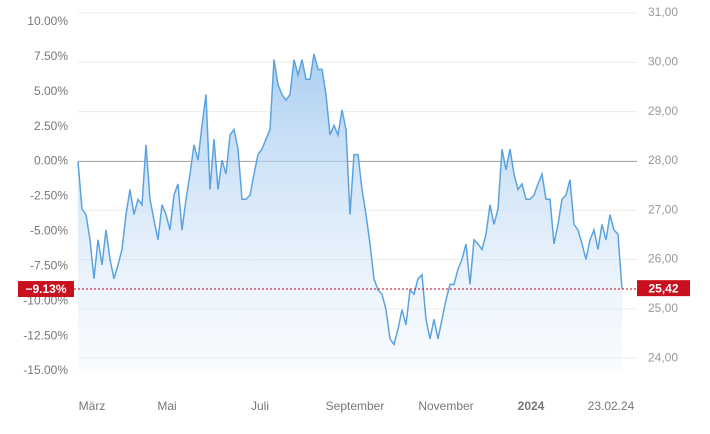 The image size is (710, 434). Describe the element at coordinates (51, 91) in the screenshot. I see `y-tick-label: 5.00%` at that location.